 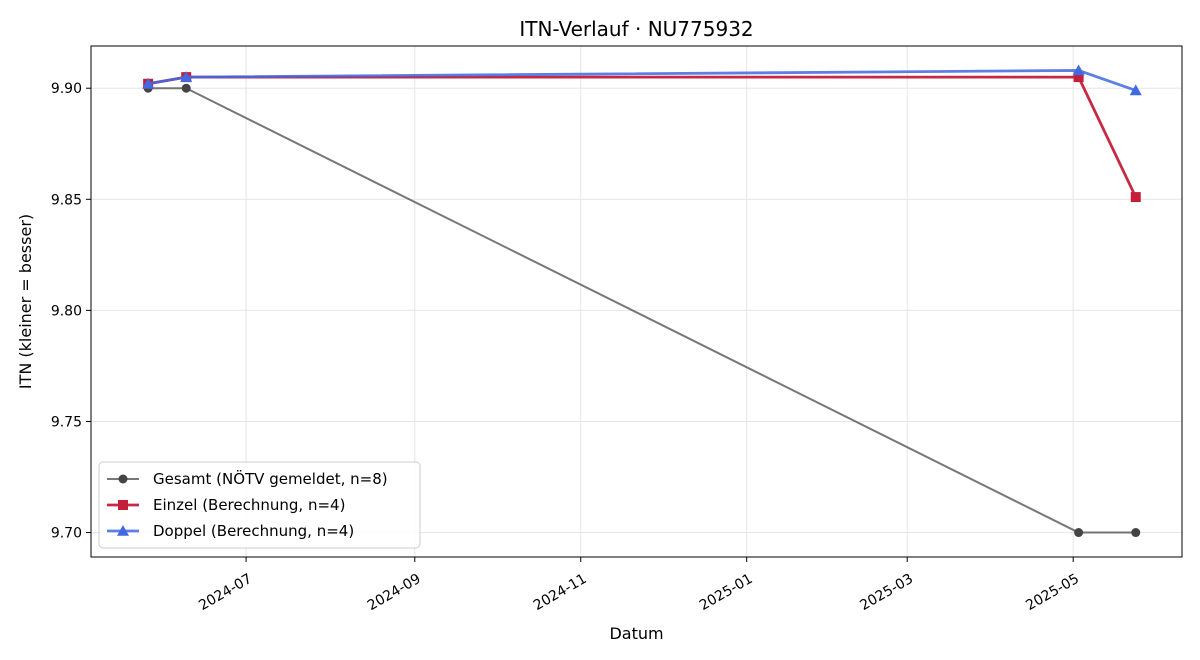 I want to click on series-line, so click(x=642, y=80).